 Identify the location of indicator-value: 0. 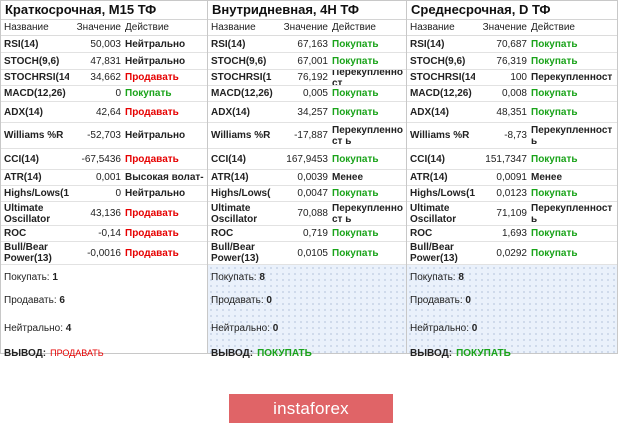
(118, 93).